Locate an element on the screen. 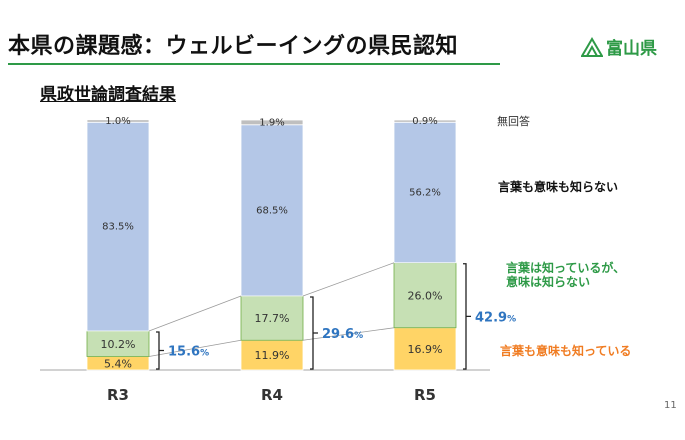 This screenshot has height=440, width=685. data-label: 5.4% is located at coordinates (118, 363).